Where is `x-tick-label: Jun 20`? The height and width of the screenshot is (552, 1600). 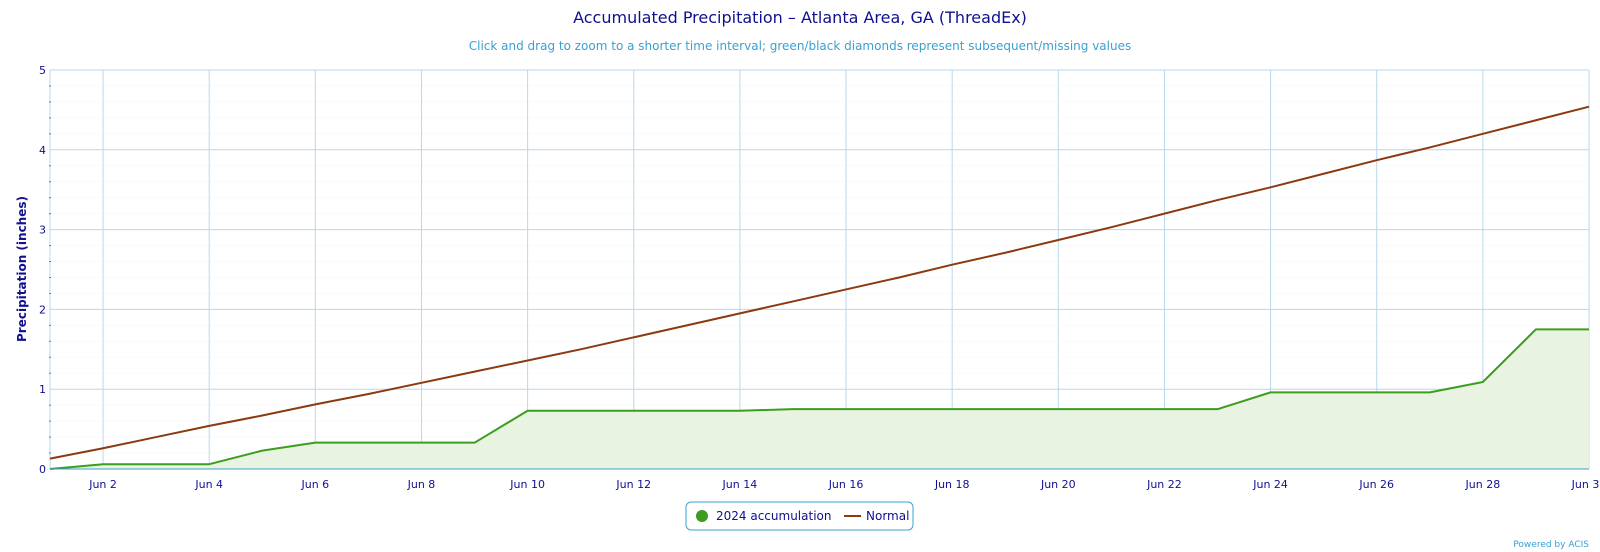
x-tick-label: Jun 20 is located at coordinates (1058, 484).